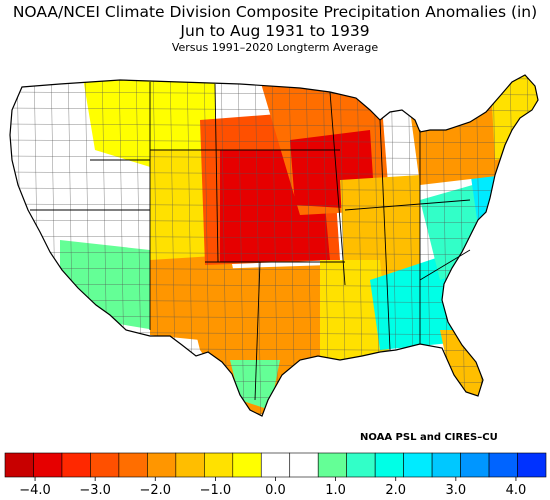 The height and width of the screenshot is (500, 550). What do you see at coordinates (275, 31) in the screenshot?
I see `map-date-range: Jun to Aug 1931 to 1939` at bounding box center [275, 31].